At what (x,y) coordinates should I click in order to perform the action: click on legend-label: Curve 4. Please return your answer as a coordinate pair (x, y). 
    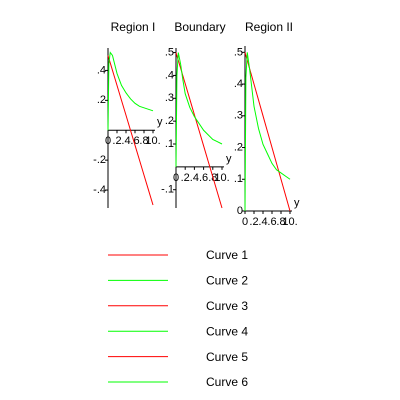
    Looking at the image, I should click on (227, 331).